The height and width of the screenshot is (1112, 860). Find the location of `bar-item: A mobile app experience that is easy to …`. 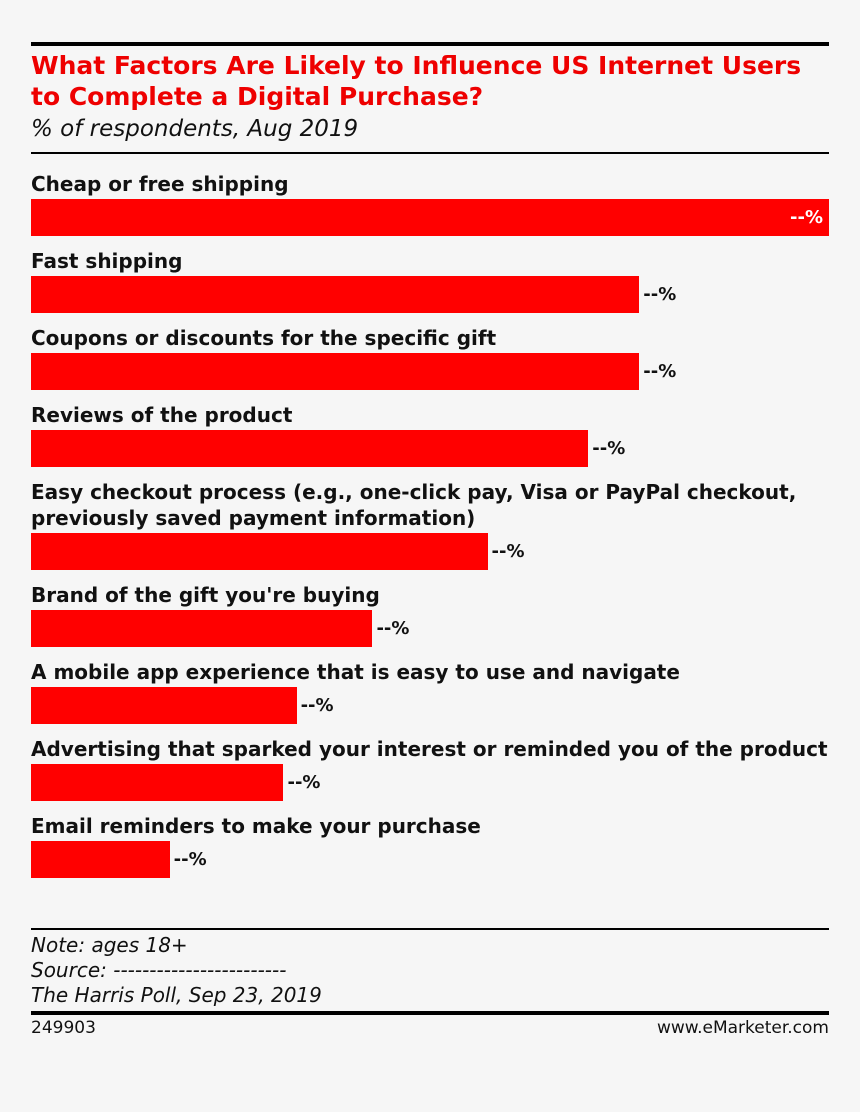

bar-item: A mobile app experience that is easy to … is located at coordinates (430, 691).